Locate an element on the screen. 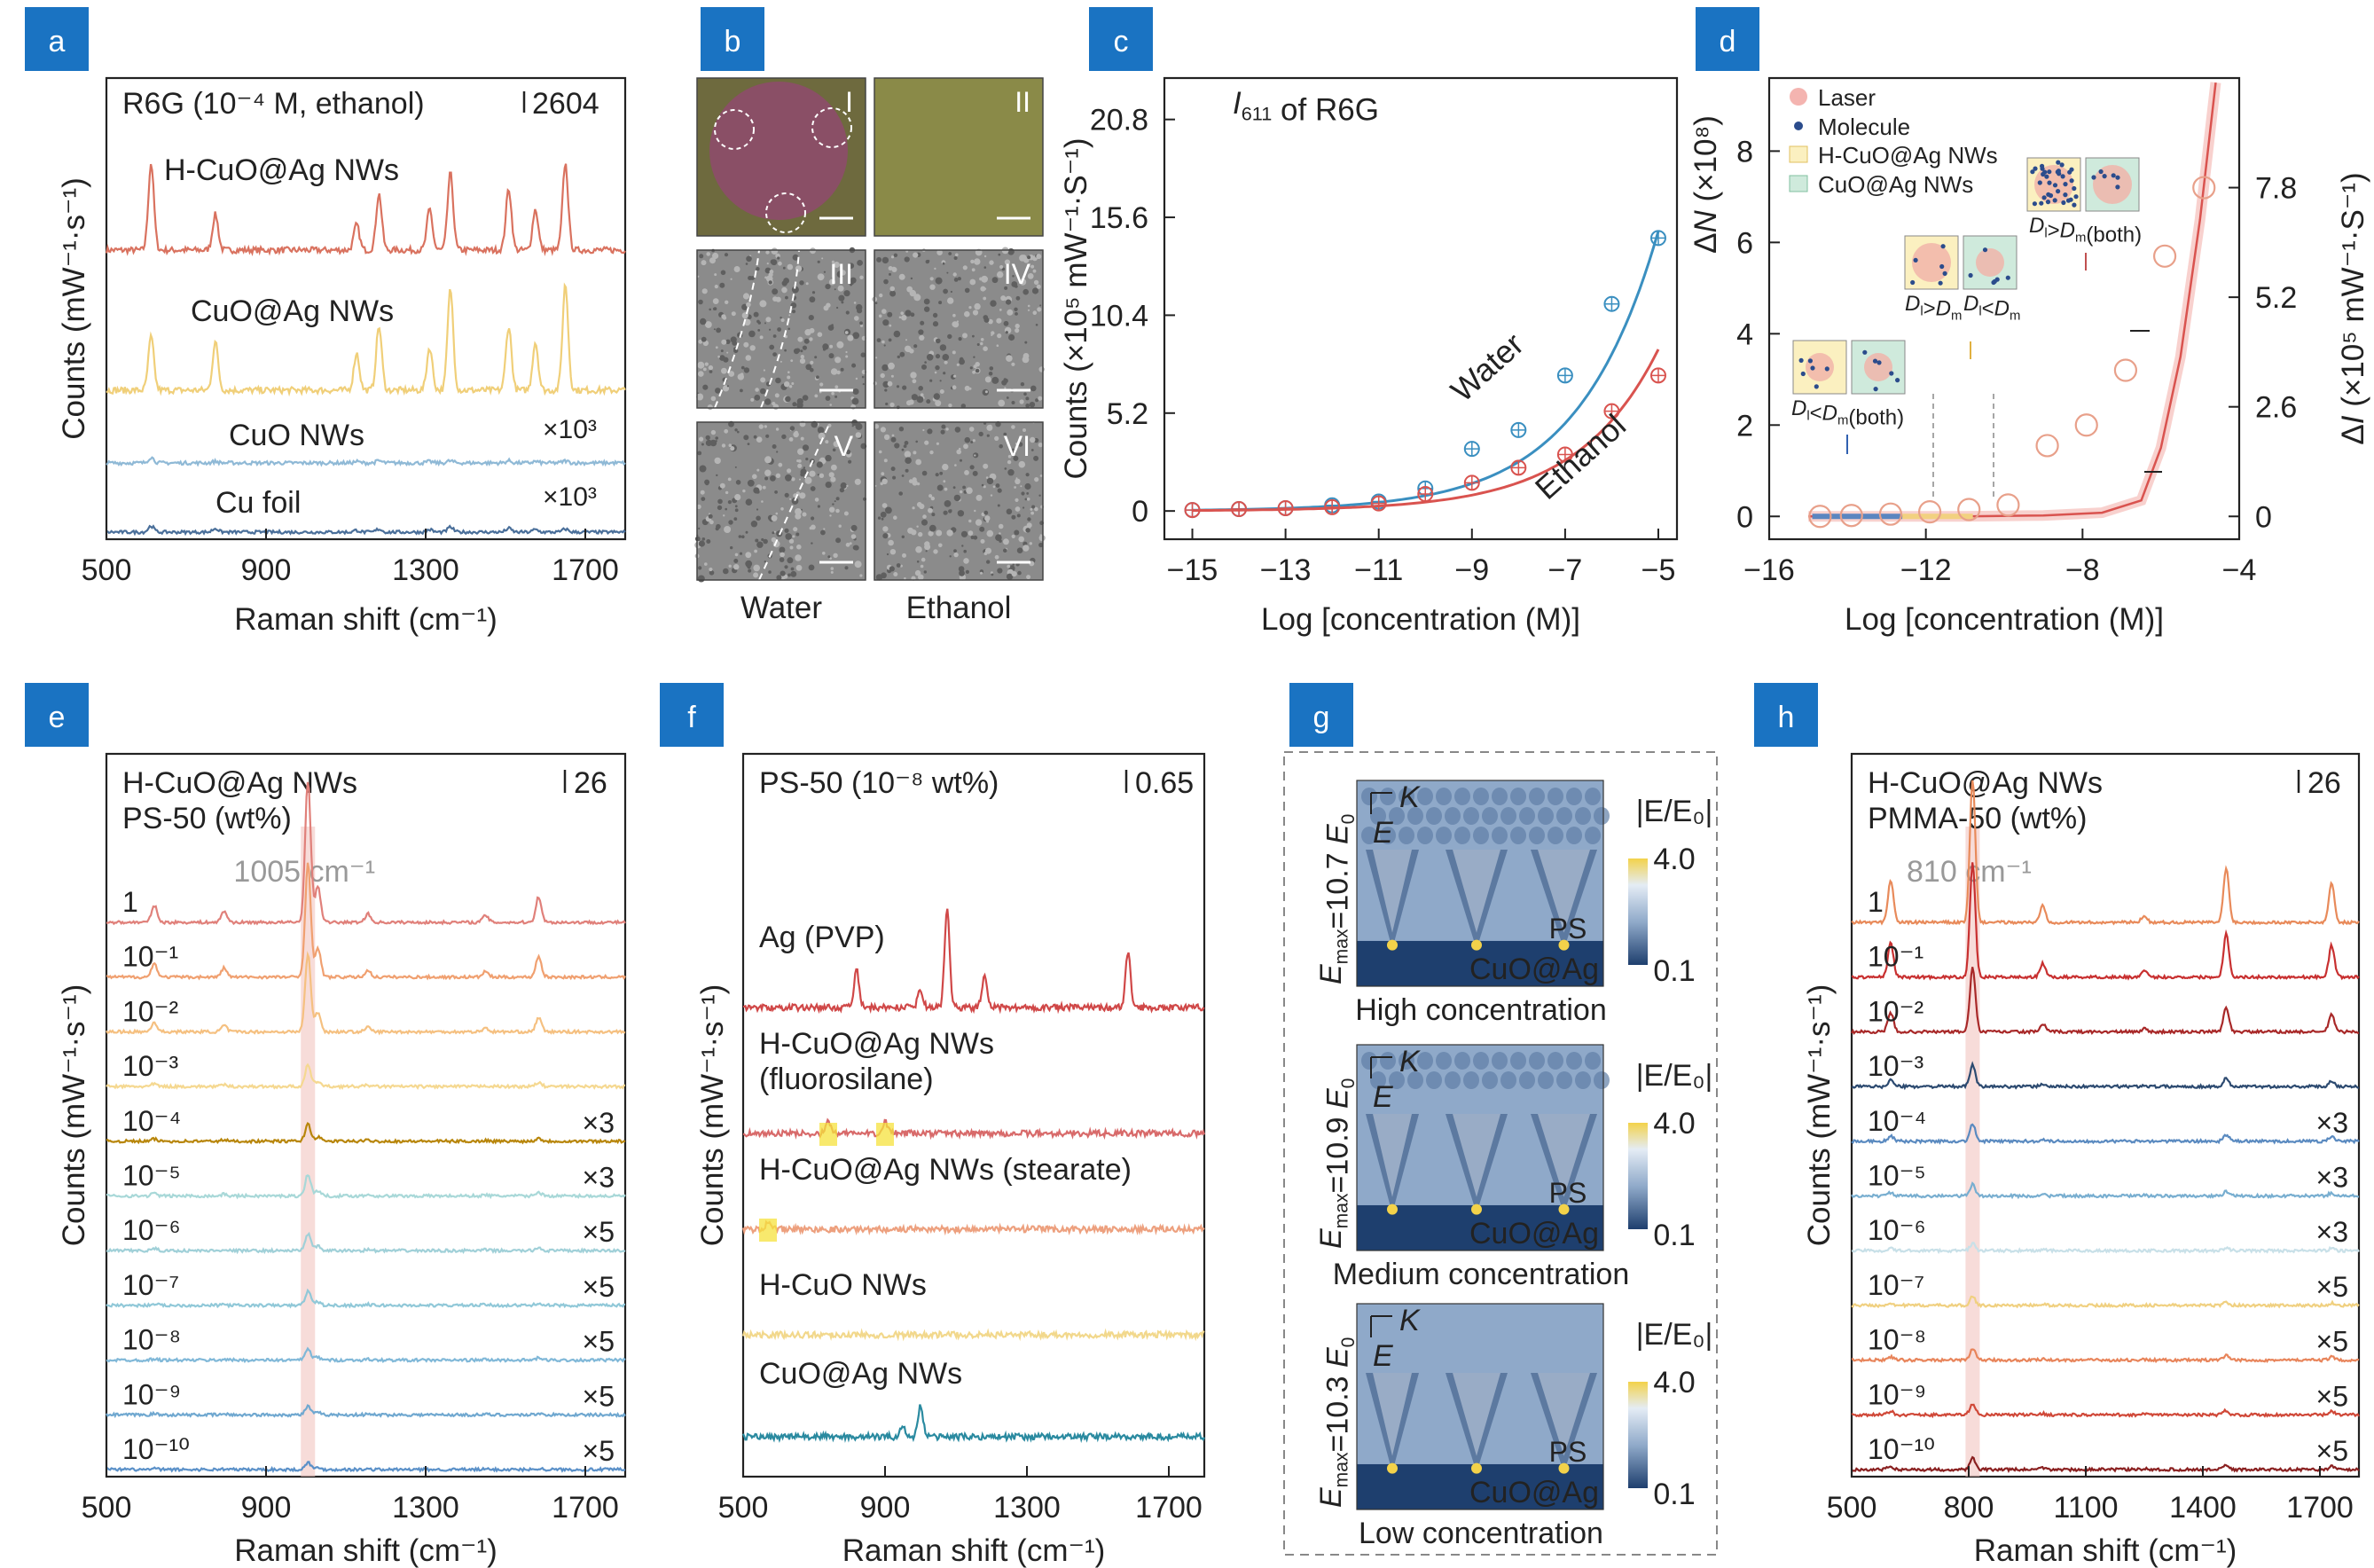 Image resolution: width=2374 pixels, height=1568 pixels. panel-f-x-tick-label: 1300 is located at coordinates (1027, 1508).